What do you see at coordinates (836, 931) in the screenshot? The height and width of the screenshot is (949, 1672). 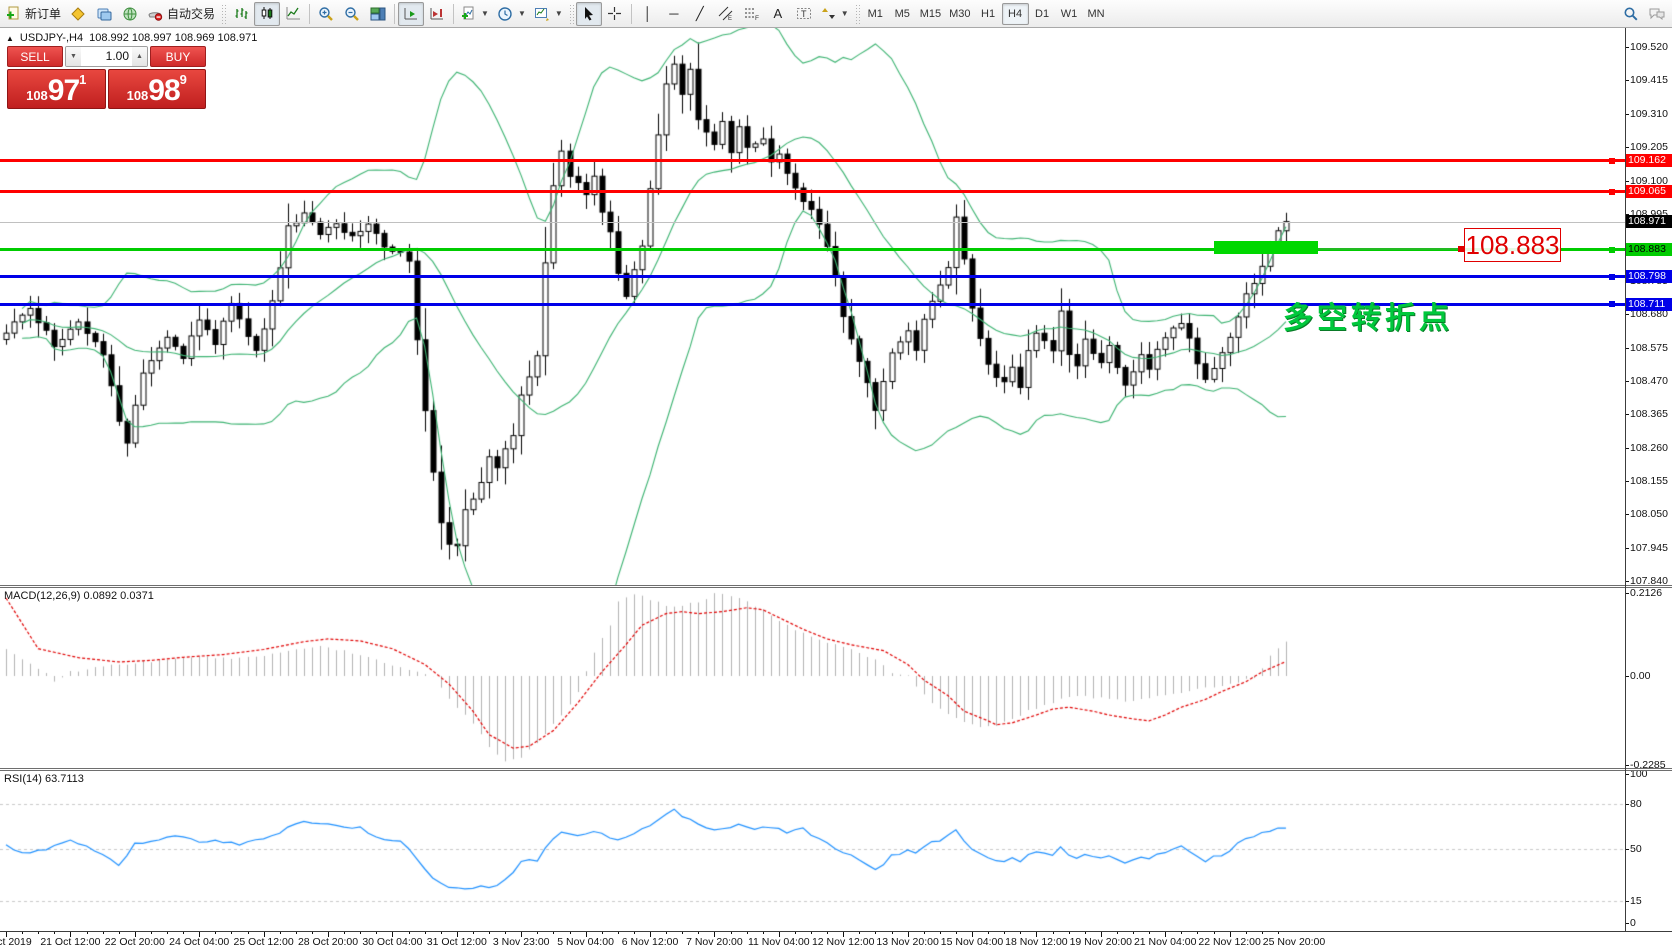 I see `time-axis-border` at bounding box center [836, 931].